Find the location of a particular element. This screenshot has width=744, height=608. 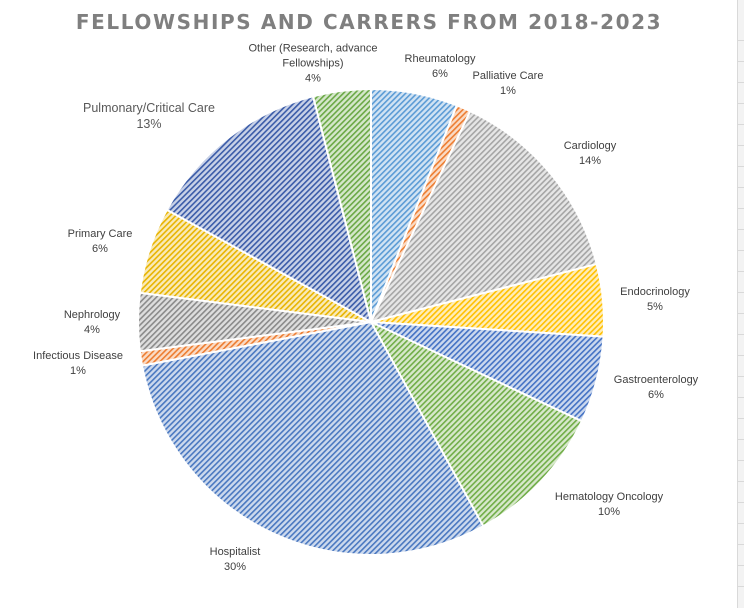

slice-label-other: Other (Research, advance Fellowships) 4% is located at coordinates (313, 64).